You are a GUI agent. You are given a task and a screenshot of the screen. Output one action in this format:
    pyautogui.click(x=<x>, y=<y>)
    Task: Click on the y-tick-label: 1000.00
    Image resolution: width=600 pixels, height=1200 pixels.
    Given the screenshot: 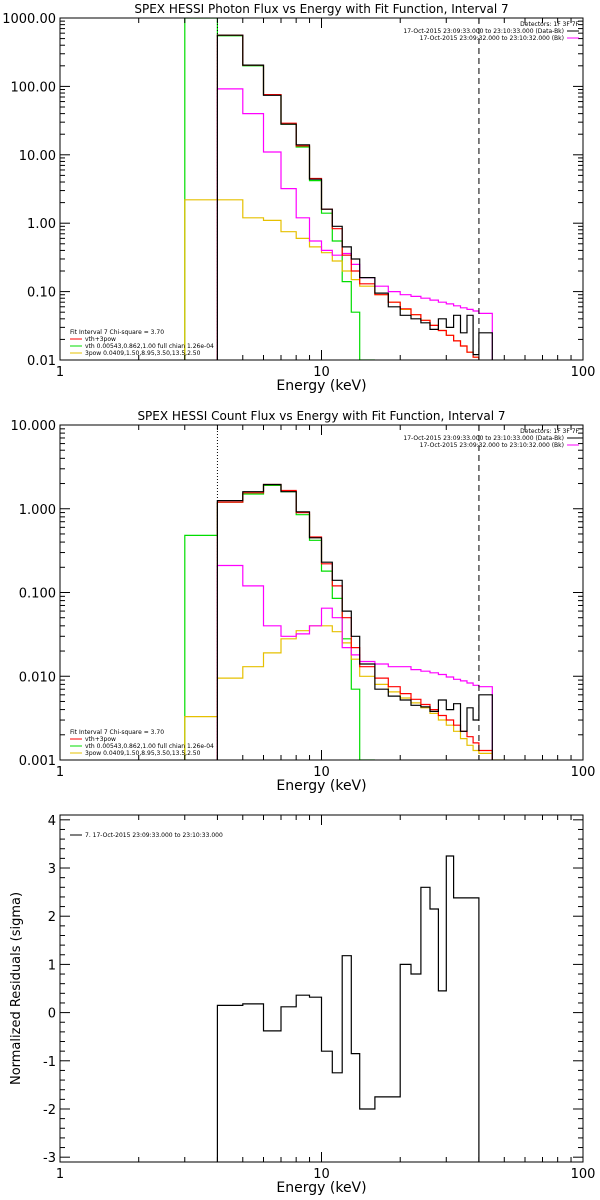 What is the action you would take?
    pyautogui.click(x=29, y=19)
    